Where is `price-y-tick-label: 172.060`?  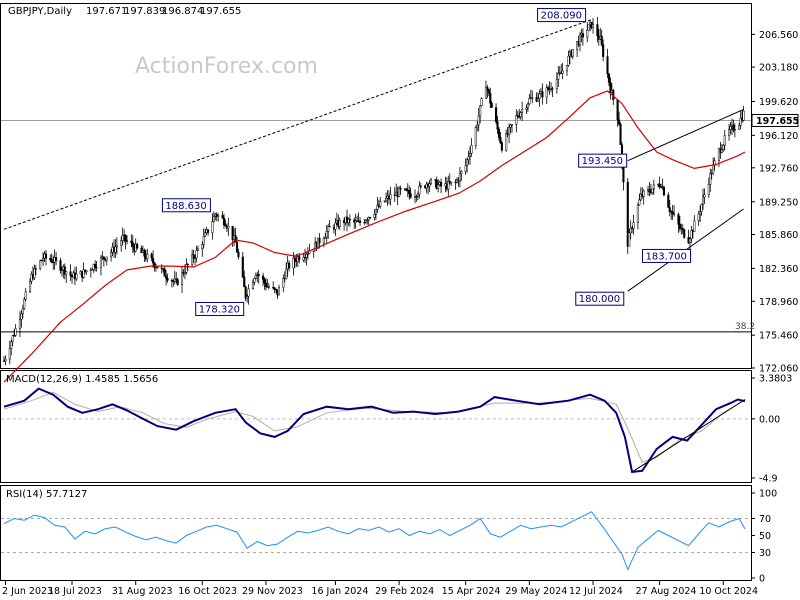
price-y-tick-label: 172.060 is located at coordinates (778, 369).